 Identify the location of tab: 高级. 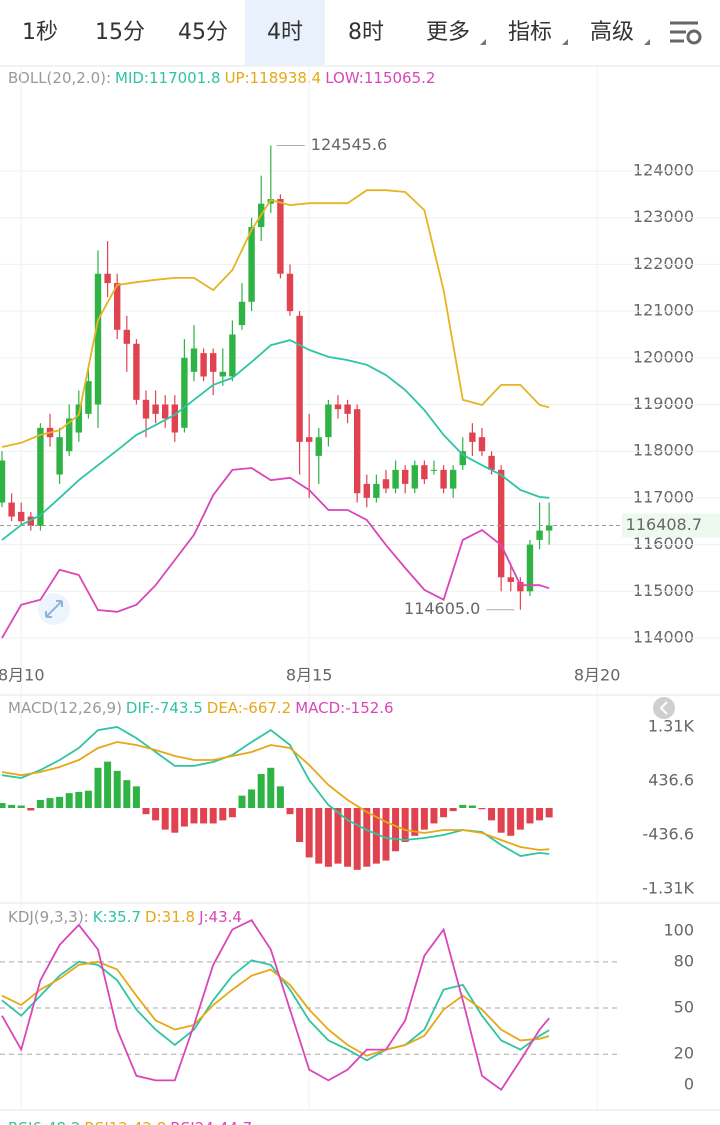
(612, 32).